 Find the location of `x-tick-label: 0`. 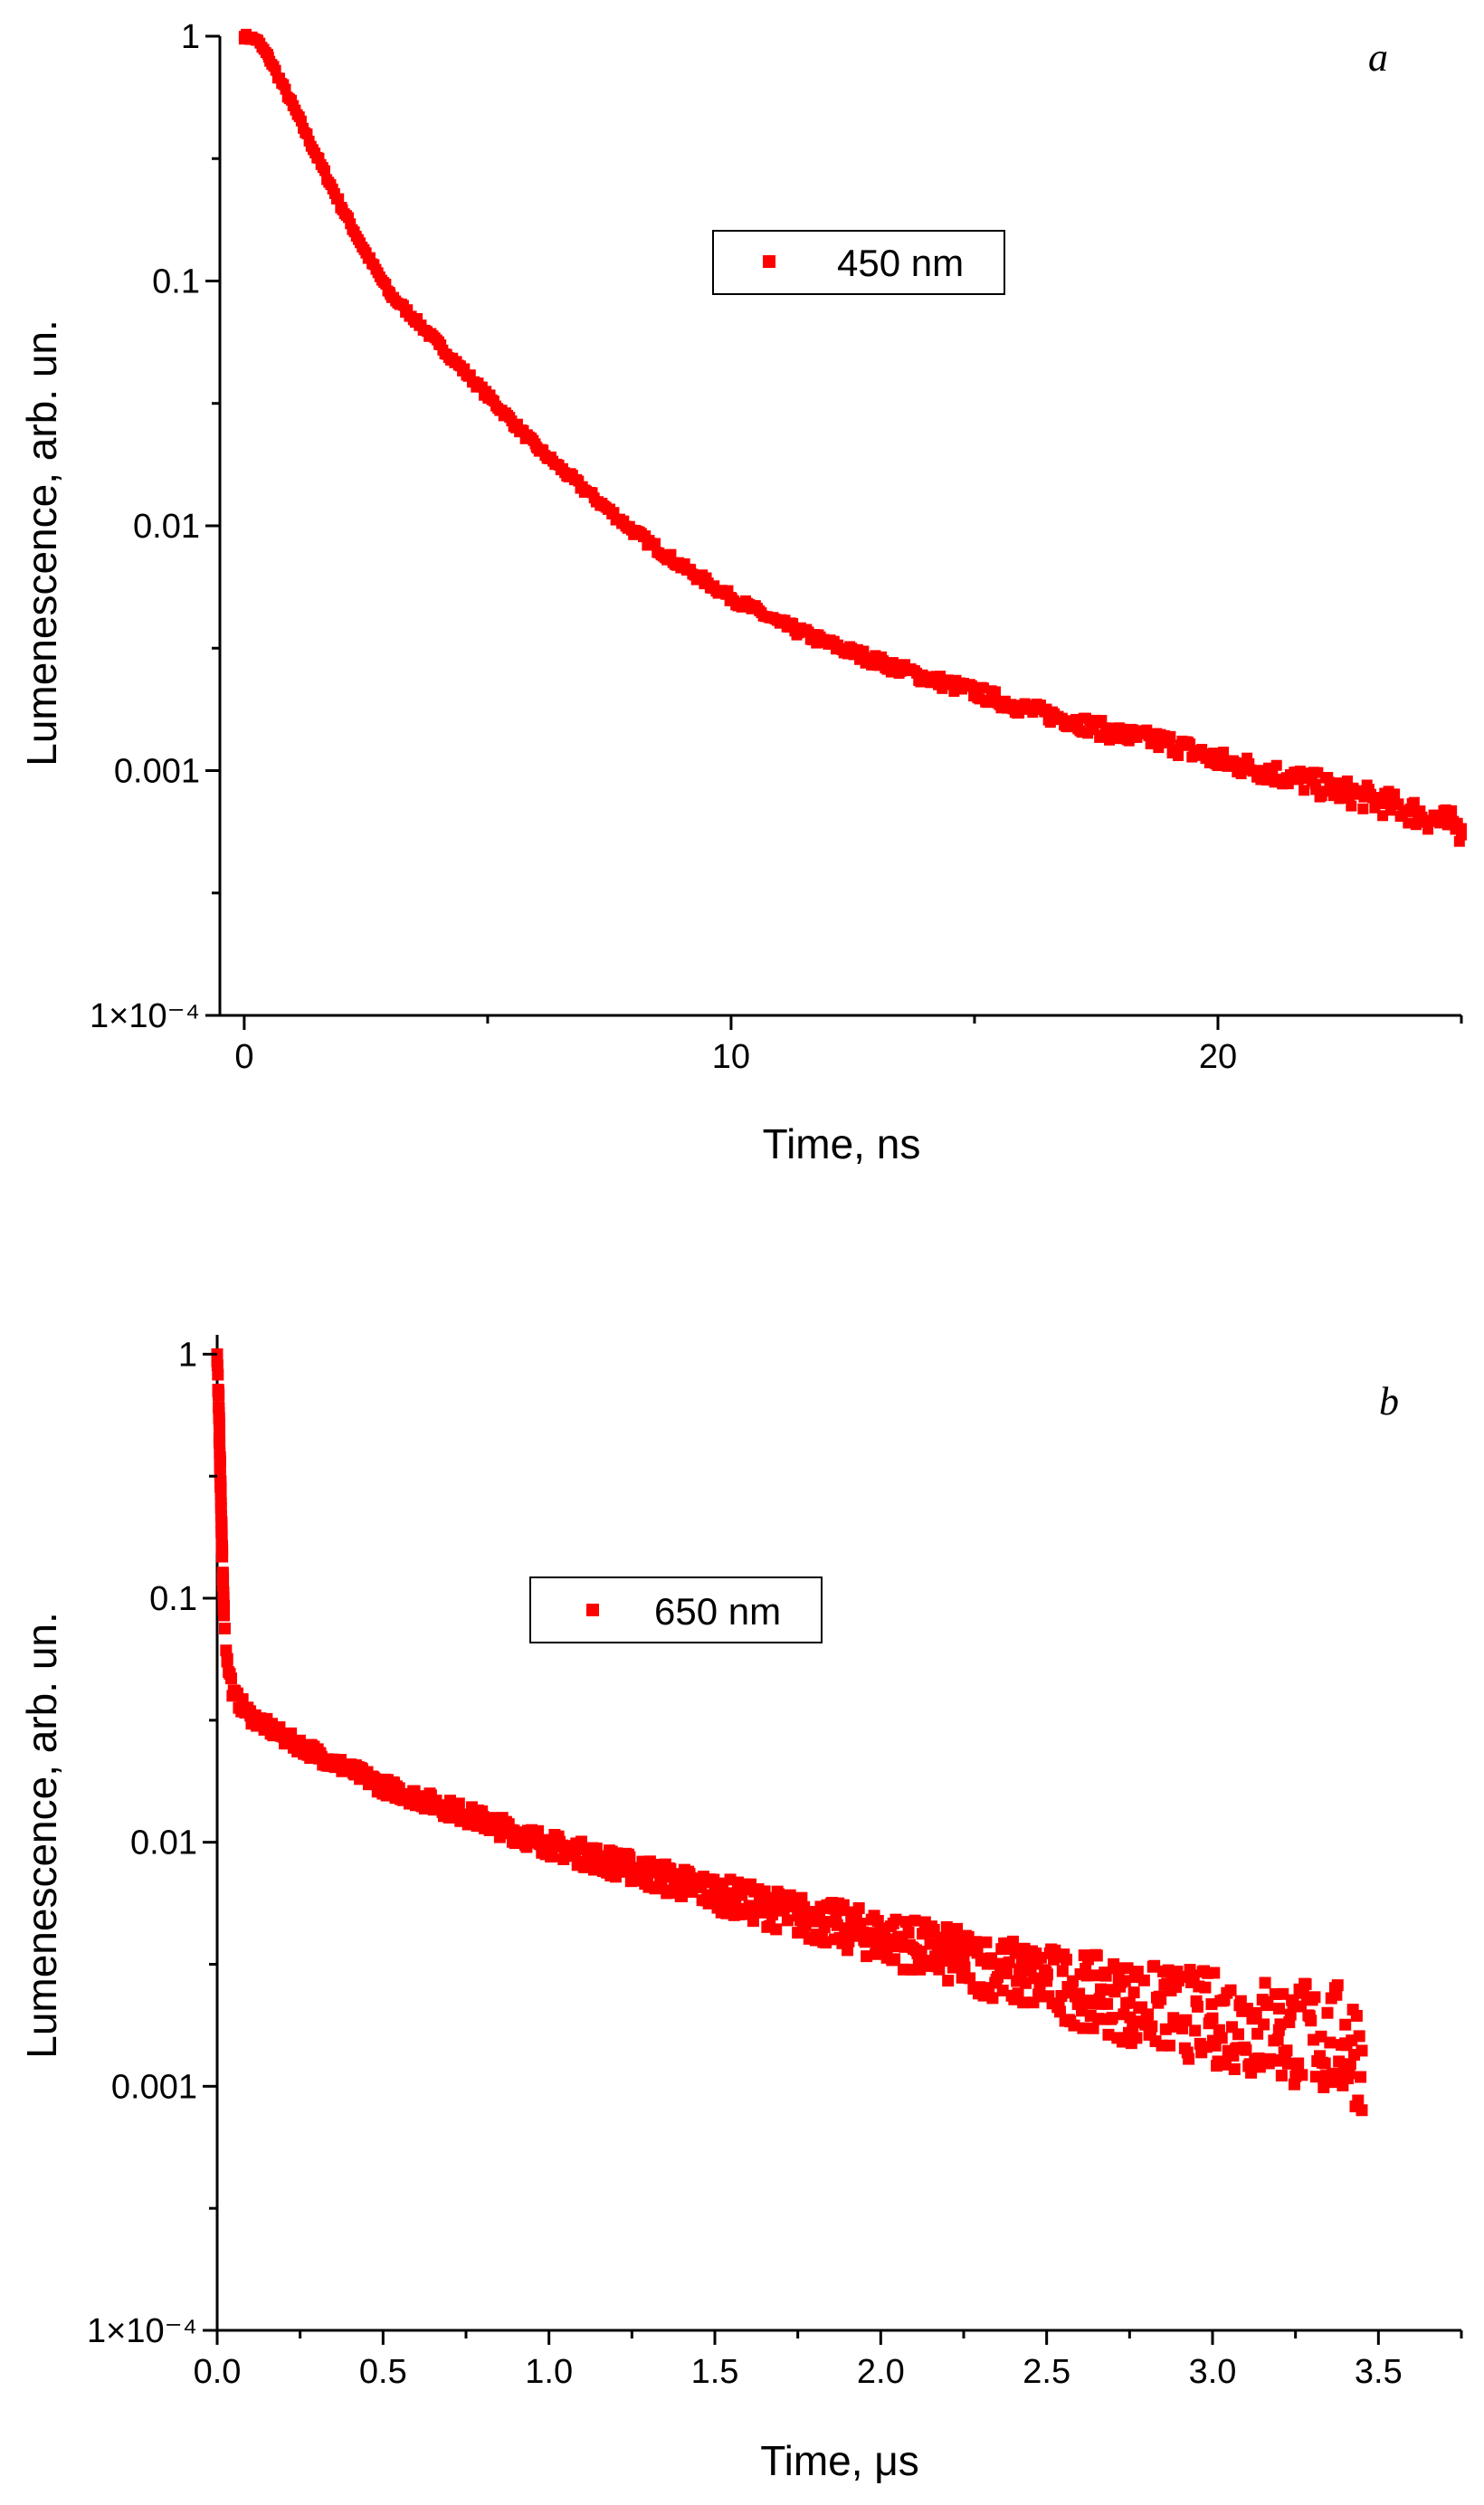

x-tick-label: 0 is located at coordinates (243, 1057).